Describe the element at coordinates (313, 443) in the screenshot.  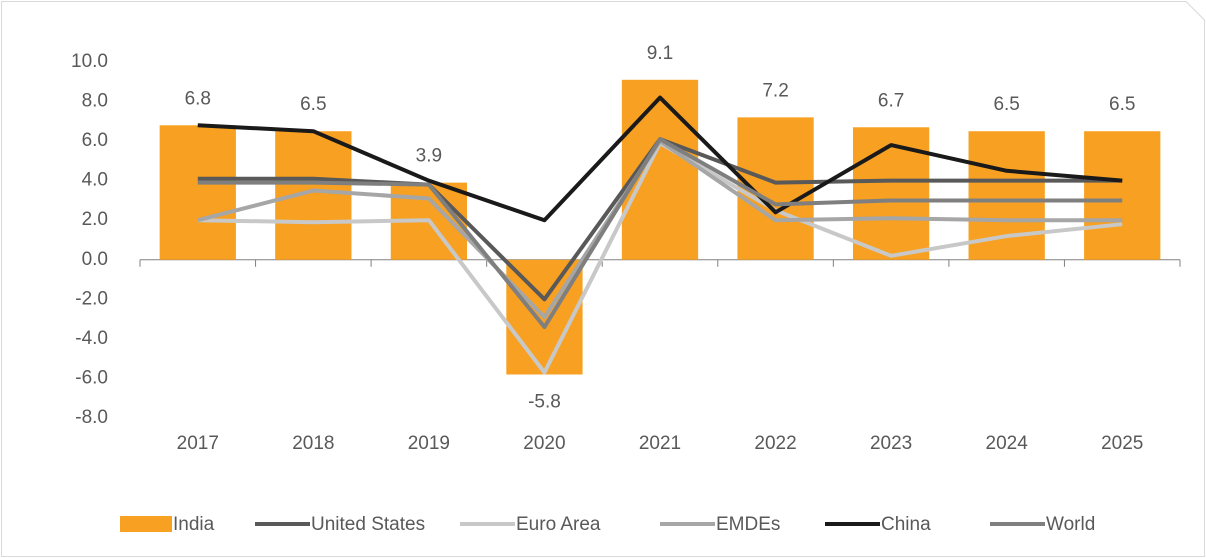
I see `x-tick-label: 2018` at that location.